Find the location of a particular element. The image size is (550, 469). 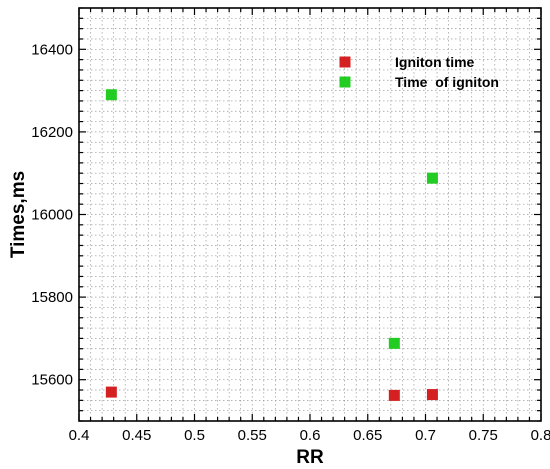

y-tick-label: 15600 is located at coordinates (52, 380).